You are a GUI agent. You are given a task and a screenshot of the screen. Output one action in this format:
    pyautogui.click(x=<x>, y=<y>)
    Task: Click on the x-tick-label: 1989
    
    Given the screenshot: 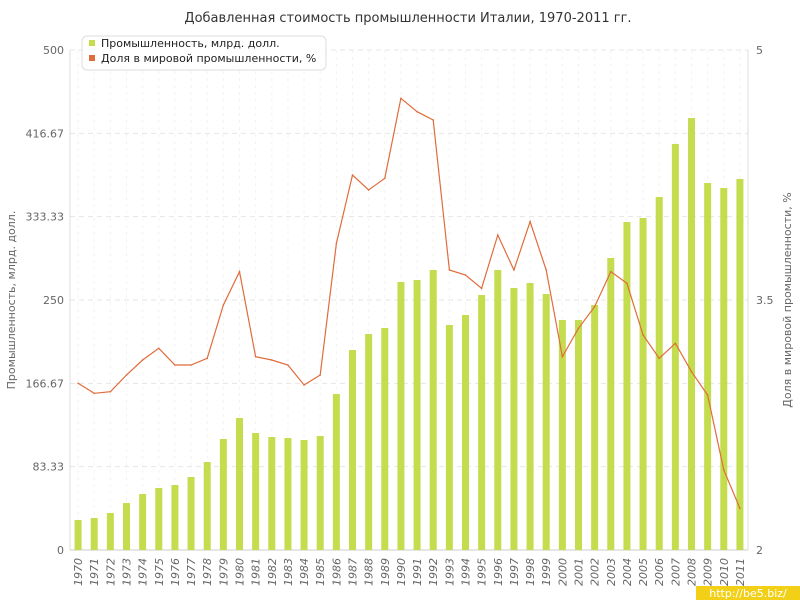 What is the action you would take?
    pyautogui.click(x=385, y=572)
    